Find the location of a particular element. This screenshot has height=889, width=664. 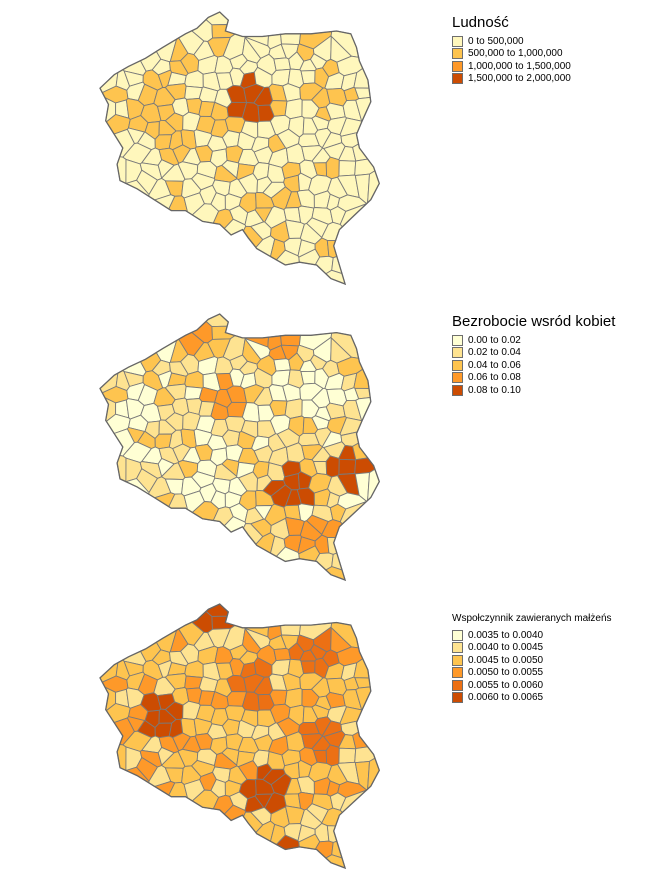

legend-item: 500,000 to 1,000,000 is located at coordinates (511, 54).